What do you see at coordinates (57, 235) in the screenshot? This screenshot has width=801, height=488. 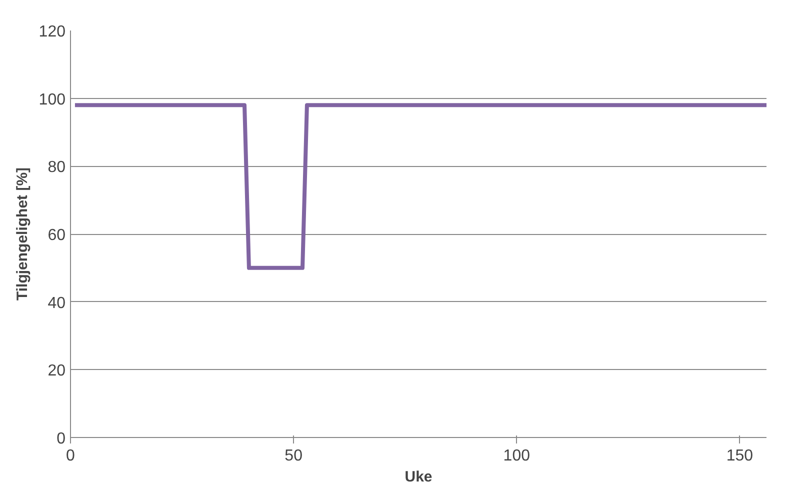 I see `y-tick-label: 60` at bounding box center [57, 235].